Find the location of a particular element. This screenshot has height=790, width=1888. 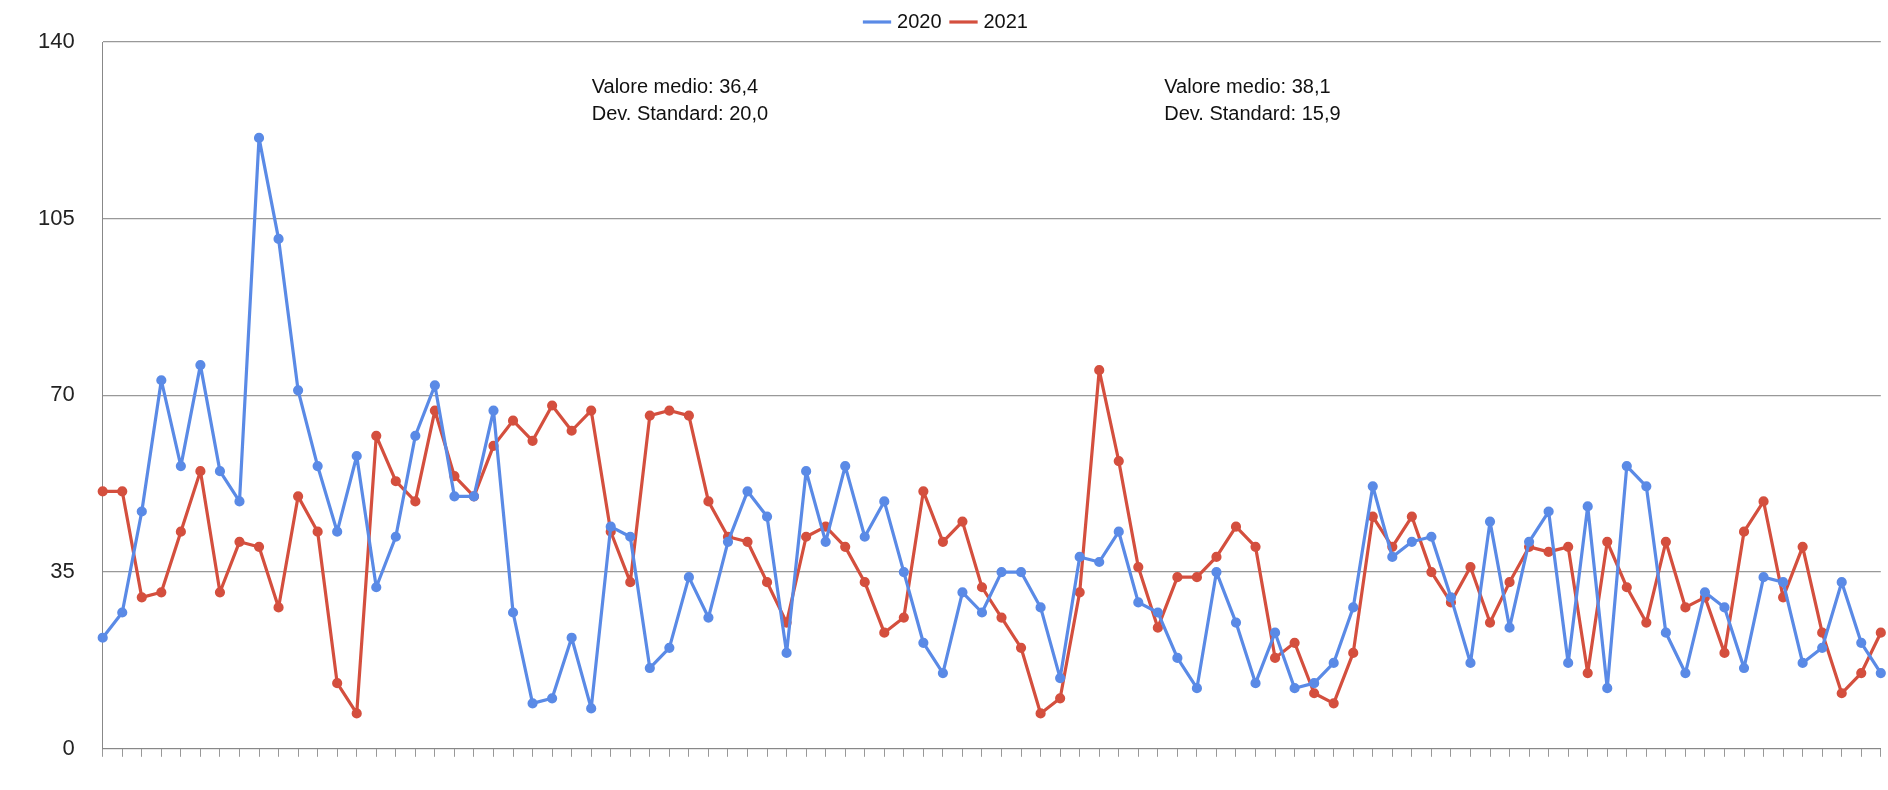

y-tick-label: 0 is located at coordinates (68, 747).